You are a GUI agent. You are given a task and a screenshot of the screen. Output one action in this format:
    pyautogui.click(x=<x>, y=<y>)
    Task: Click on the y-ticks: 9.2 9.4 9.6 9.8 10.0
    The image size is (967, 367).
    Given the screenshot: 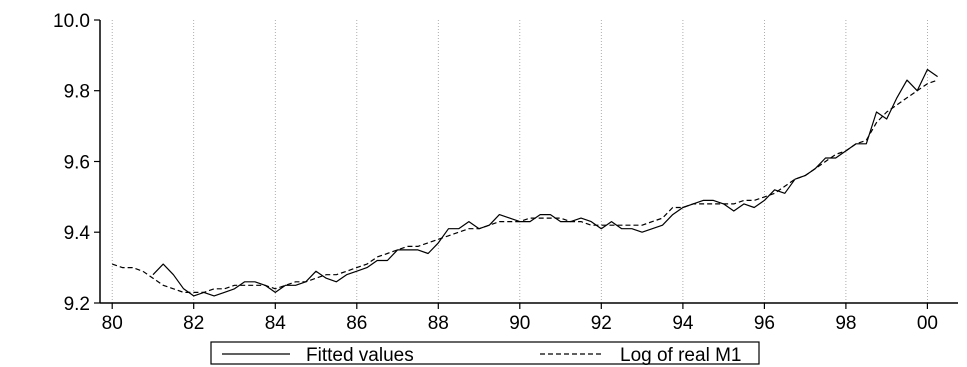 What is the action you would take?
    pyautogui.click(x=76, y=163)
    